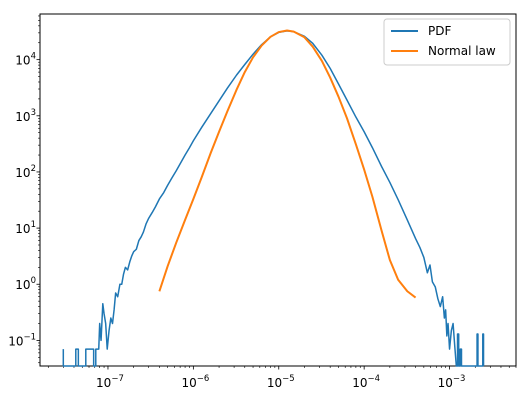 Image resolution: width=531 pixels, height=400 pixels. I want to click on x-axis-ticks: 10⁻⁷ 10⁻⁶ 10⁻⁵ 10⁻⁴ 10⁻³, so click(282, 378).